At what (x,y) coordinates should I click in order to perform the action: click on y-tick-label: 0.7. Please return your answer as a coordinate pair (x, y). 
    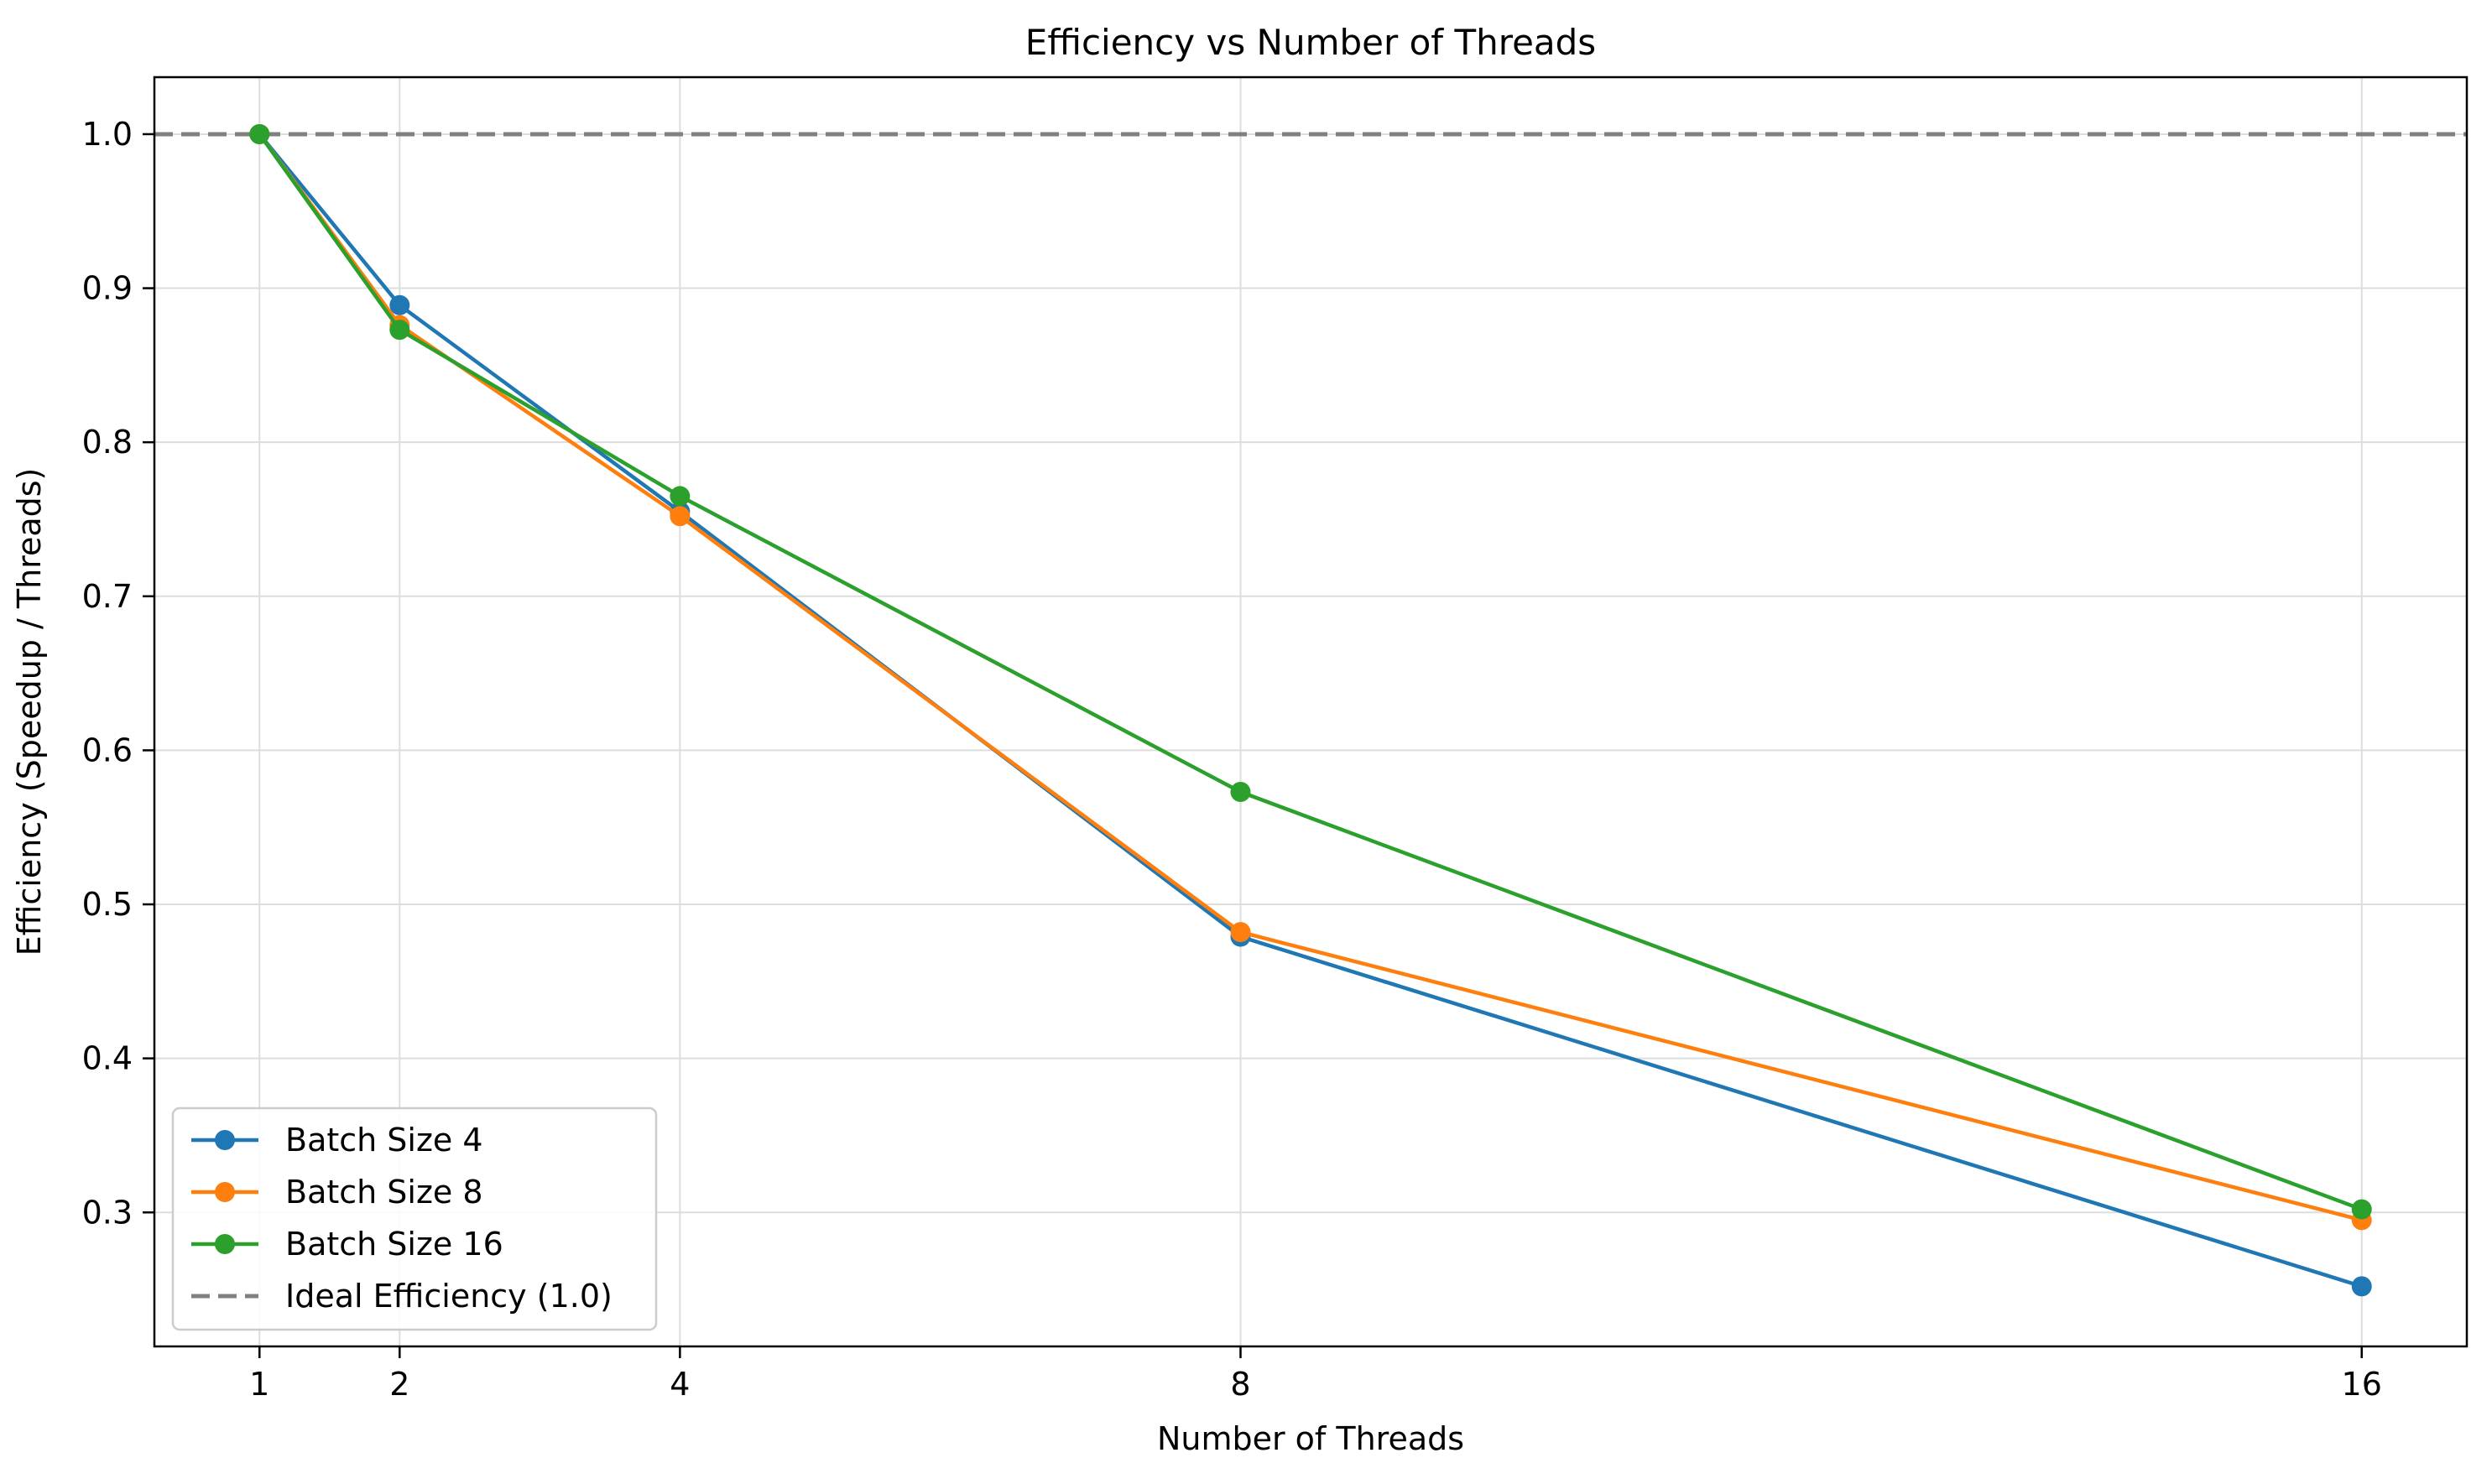
    Looking at the image, I should click on (108, 596).